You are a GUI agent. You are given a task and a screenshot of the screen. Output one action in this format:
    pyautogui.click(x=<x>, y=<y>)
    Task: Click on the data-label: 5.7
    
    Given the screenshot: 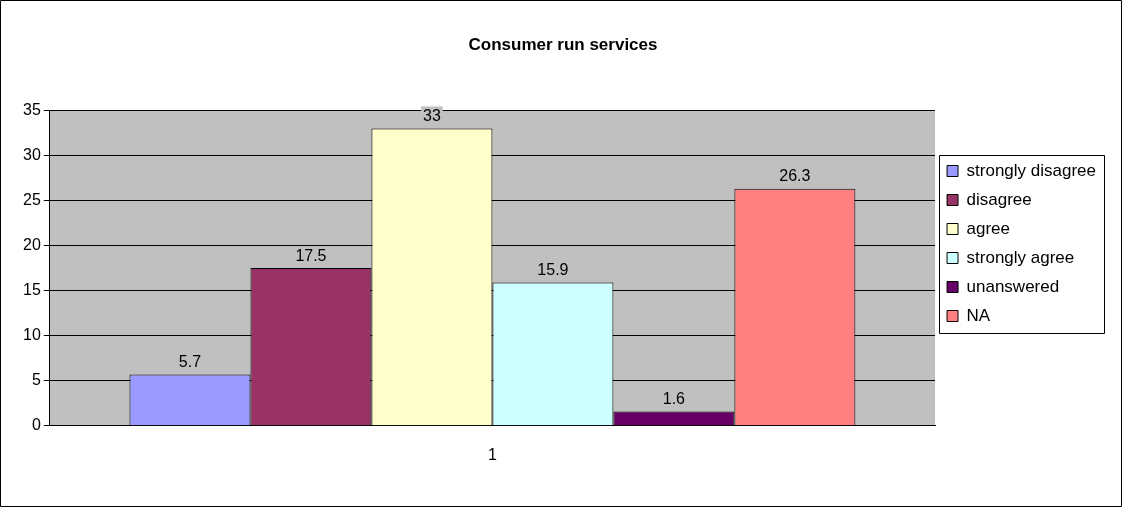 What is the action you would take?
    pyautogui.click(x=190, y=361)
    